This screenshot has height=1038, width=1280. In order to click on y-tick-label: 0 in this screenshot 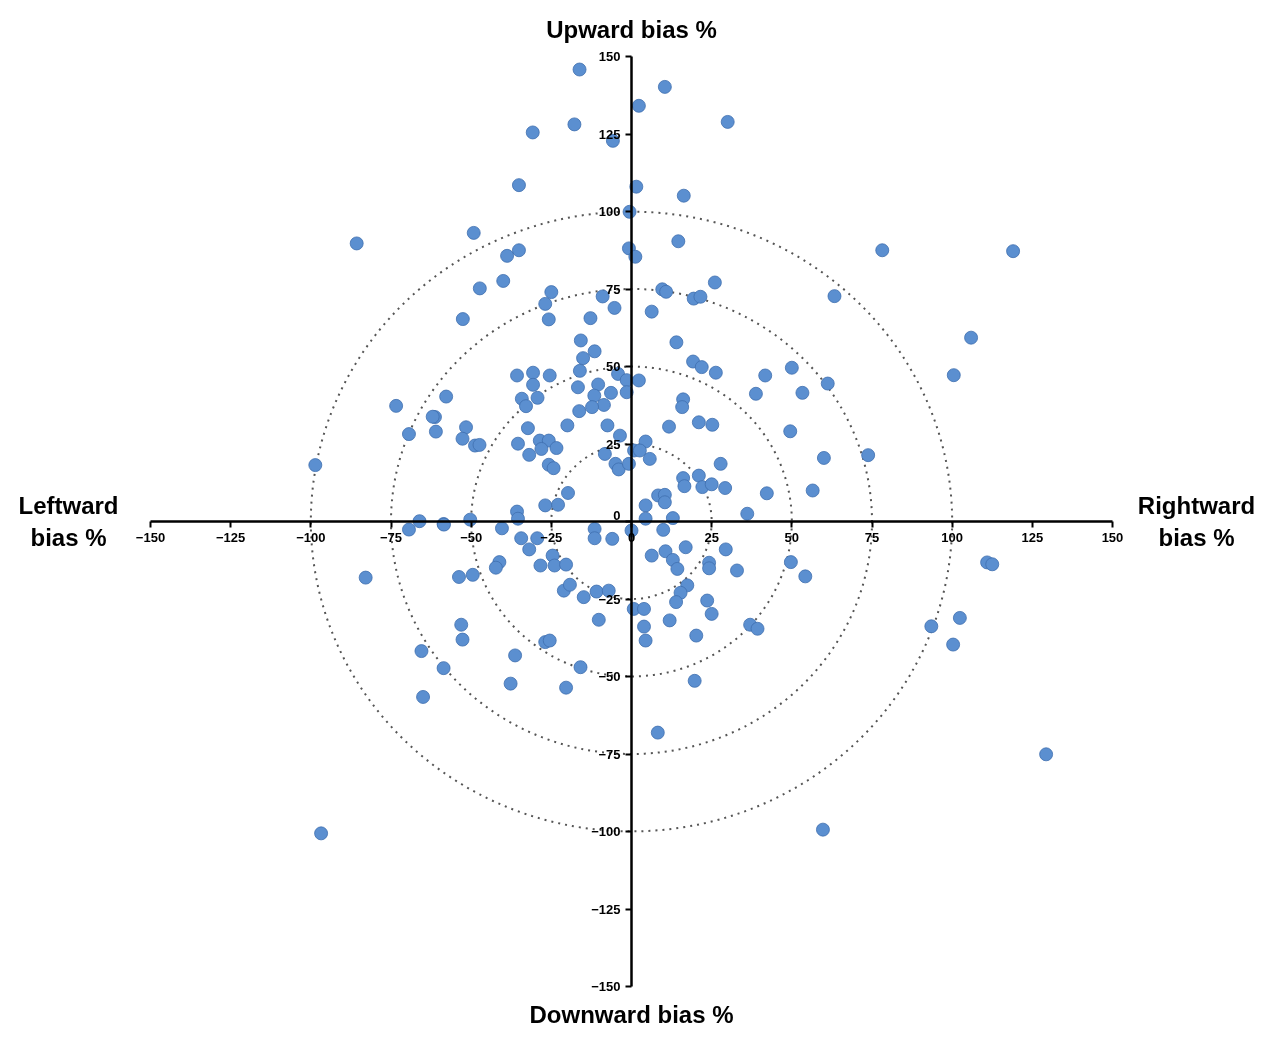, I will do `click(617, 515)`.